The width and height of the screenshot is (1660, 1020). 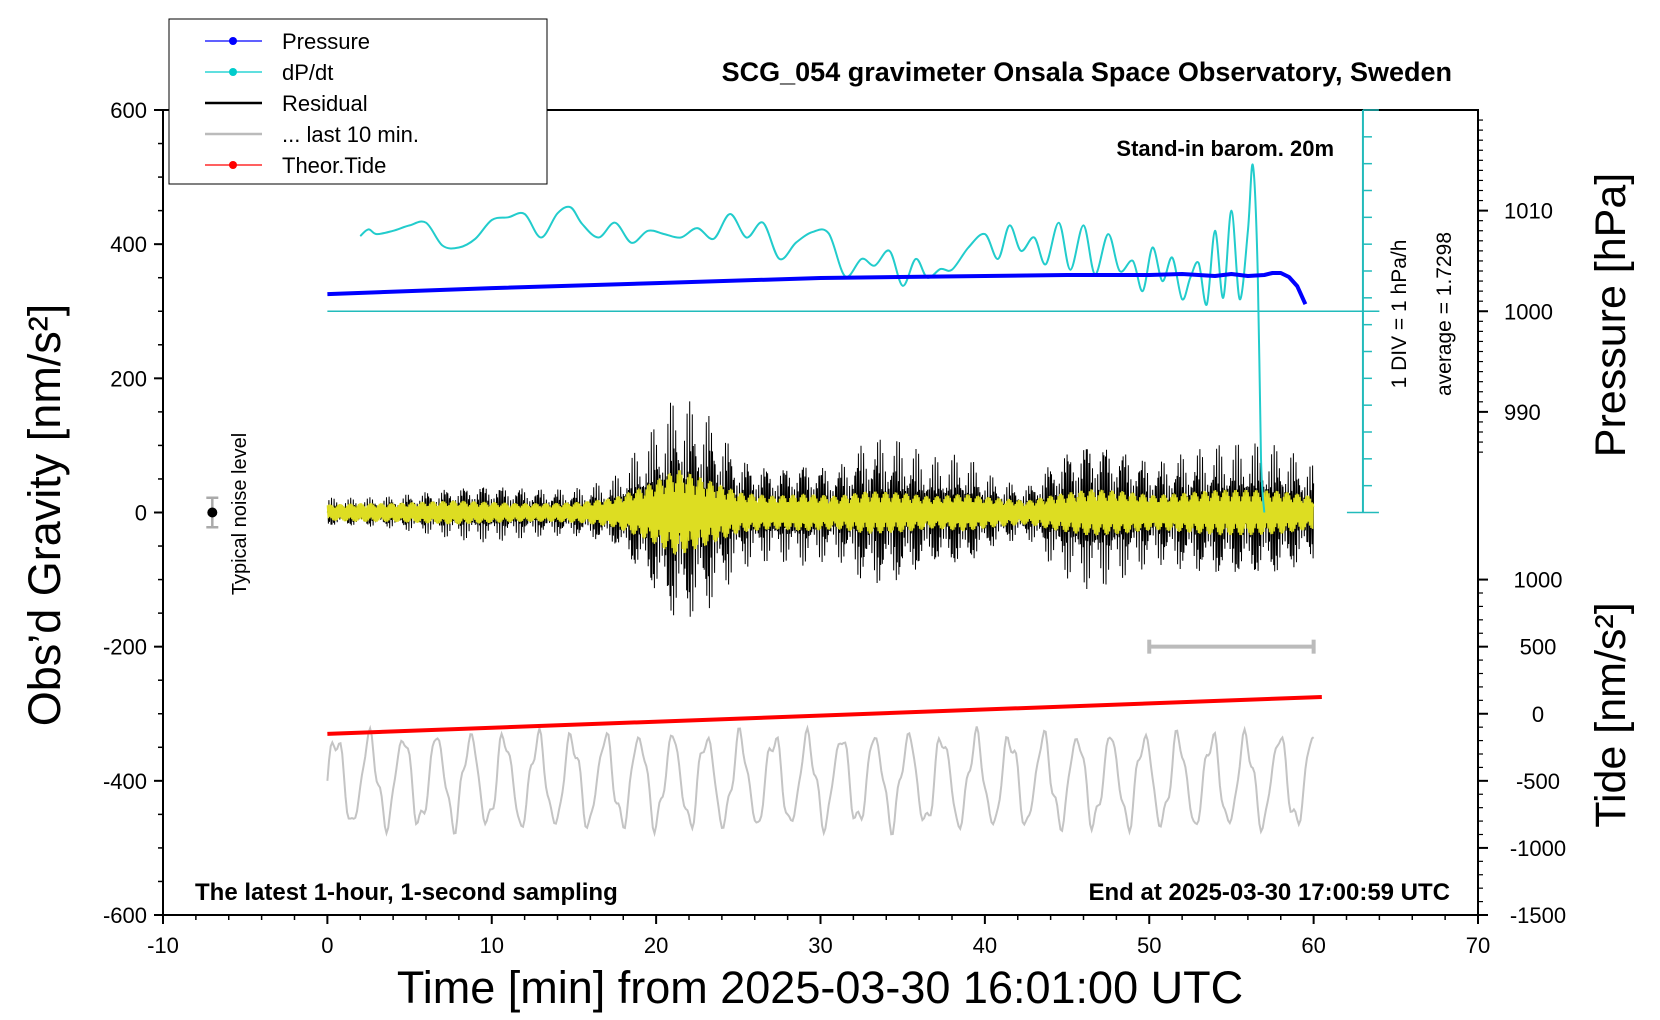 What do you see at coordinates (125, 915) in the screenshot?
I see `y-tick-label: -600` at bounding box center [125, 915].